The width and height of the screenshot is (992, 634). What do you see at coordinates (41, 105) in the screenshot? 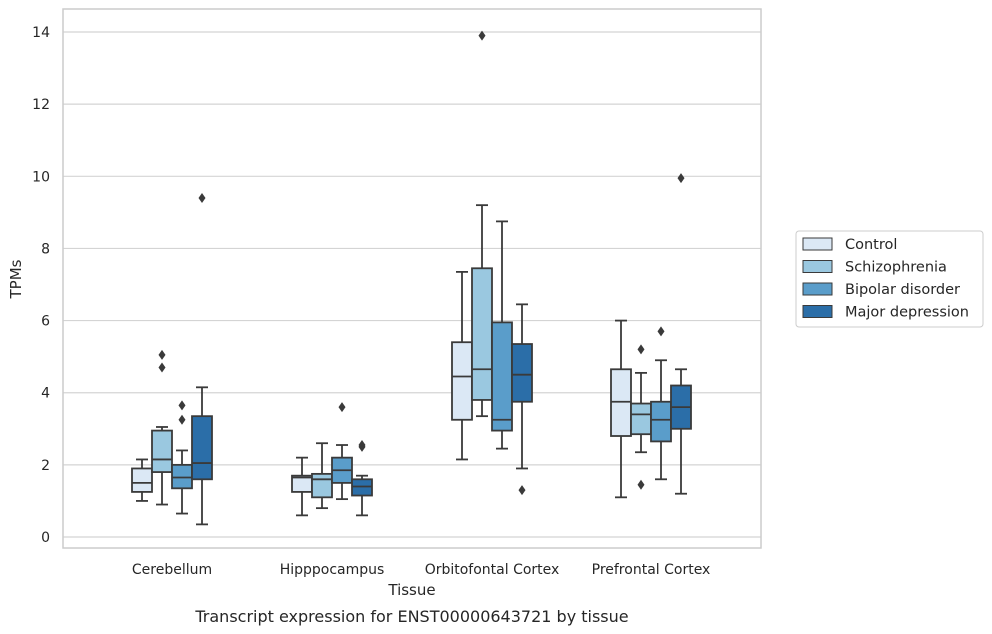
I see `y-tick-label: 12` at bounding box center [41, 105].